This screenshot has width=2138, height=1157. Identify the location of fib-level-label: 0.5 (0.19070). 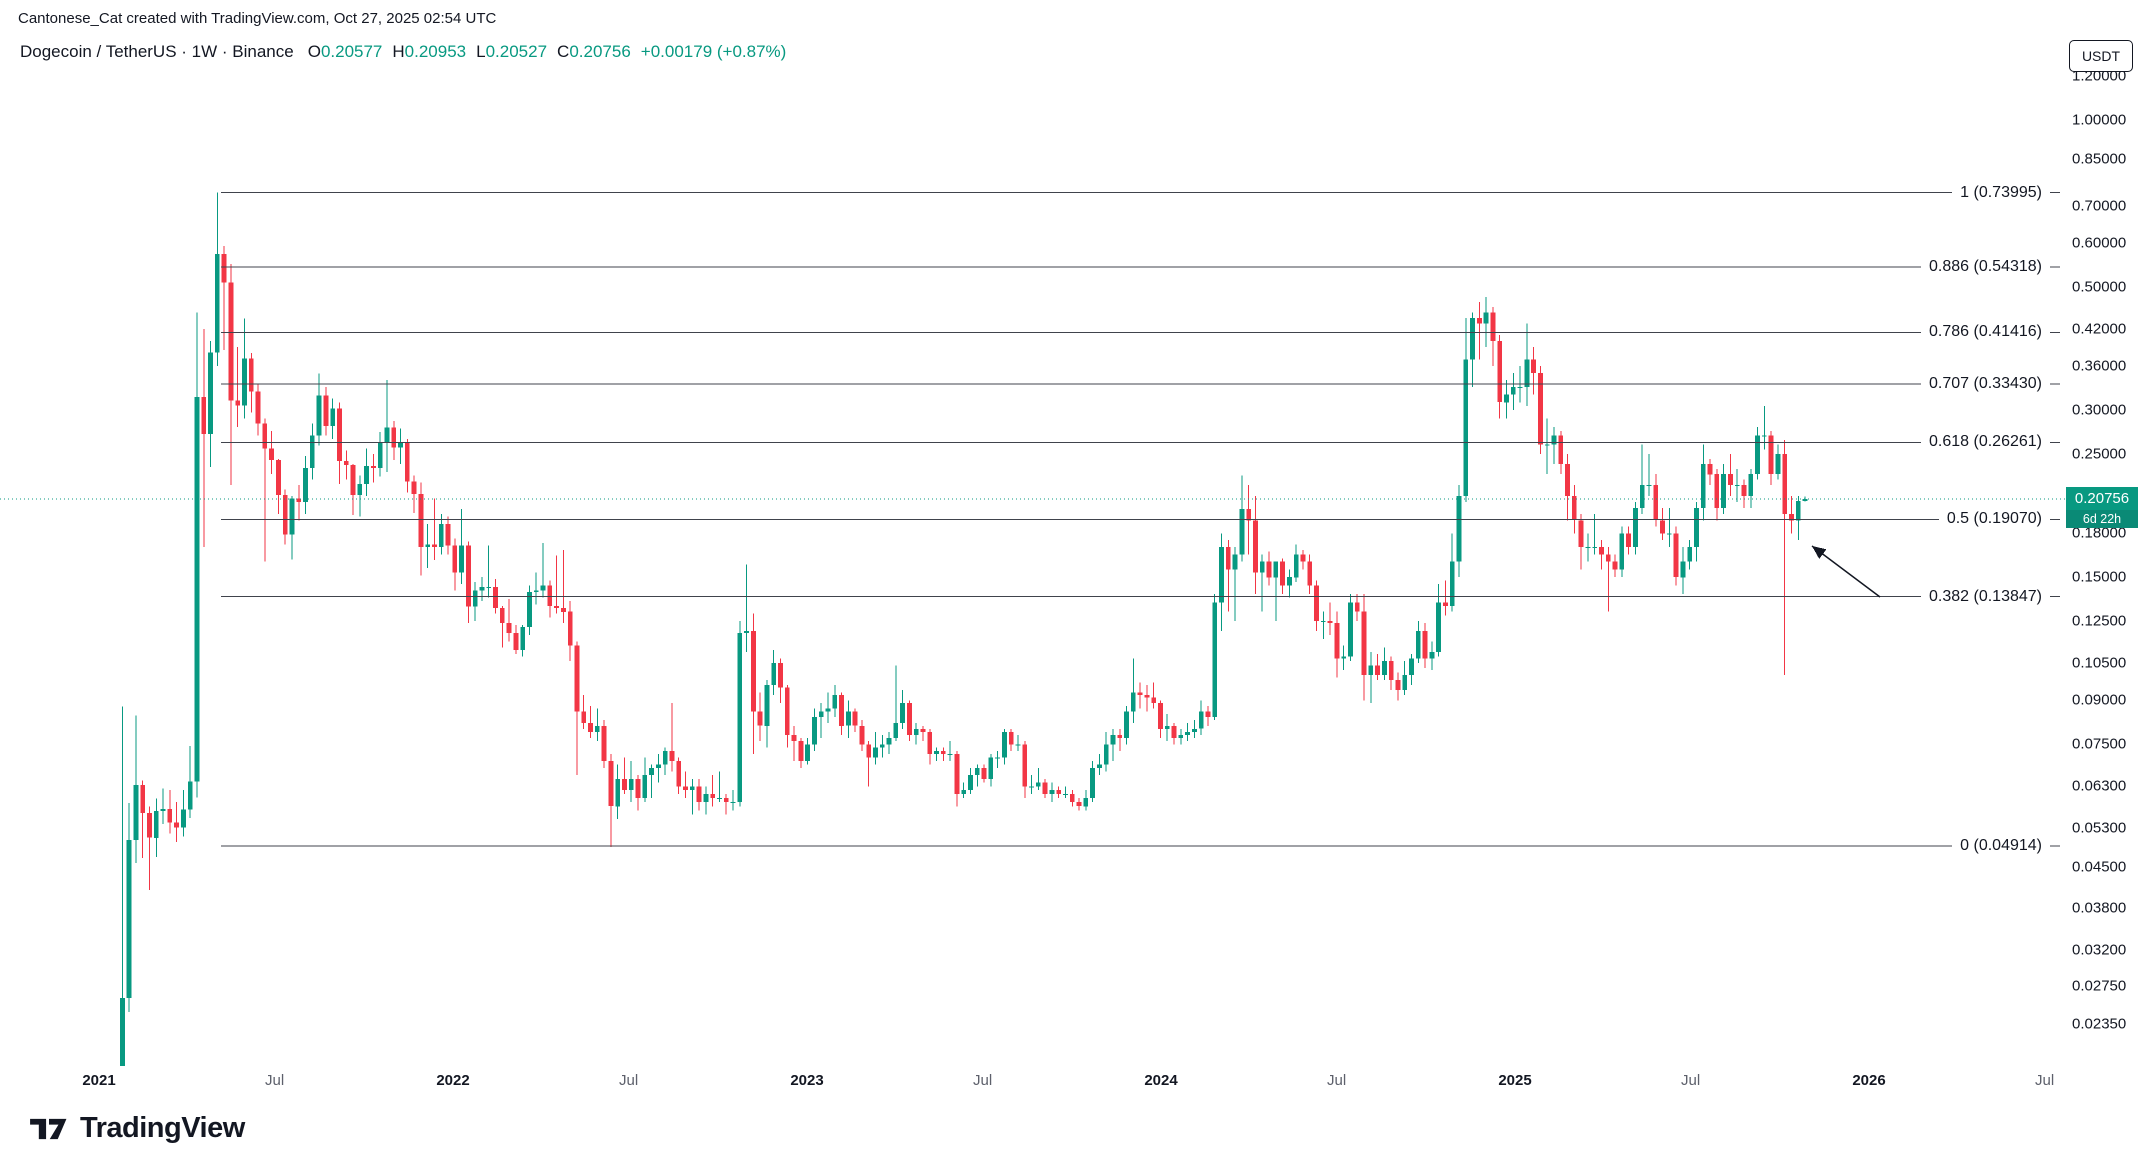
(1994, 519).